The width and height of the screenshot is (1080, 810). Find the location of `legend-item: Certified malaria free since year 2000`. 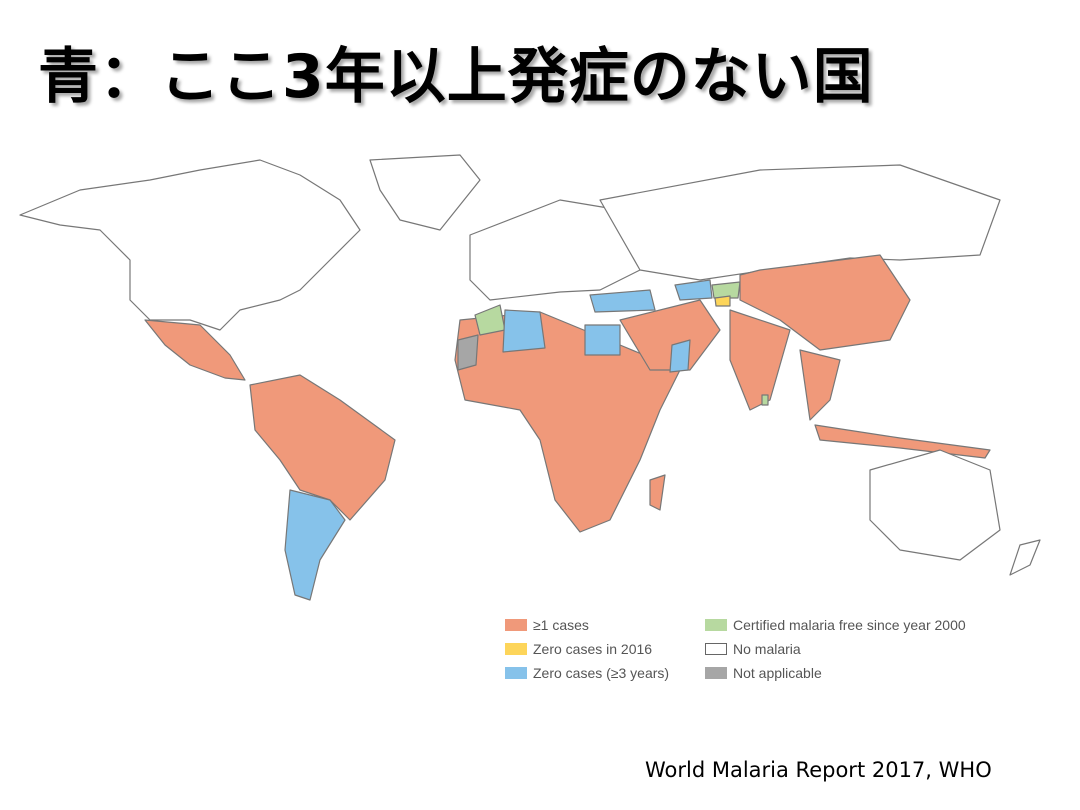

legend-item: Certified malaria free since year 2000 is located at coordinates (835, 625).